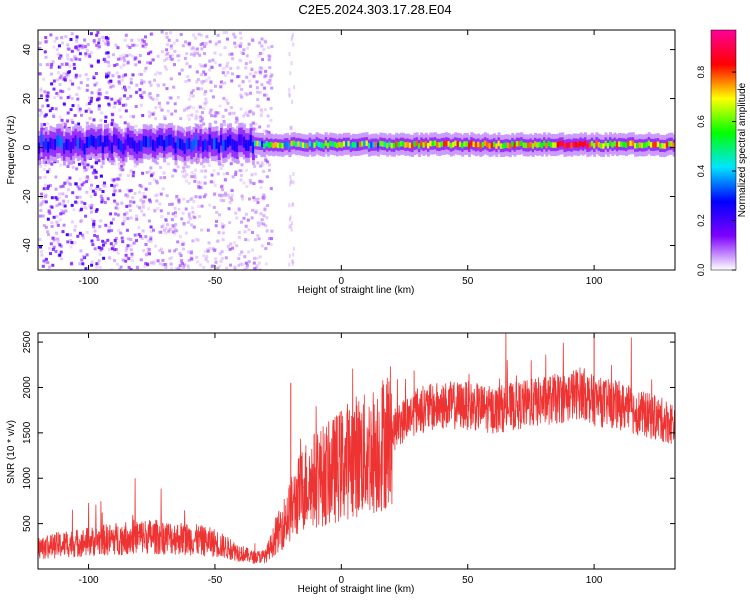 This screenshot has width=750, height=605. Describe the element at coordinates (27, 342) in the screenshot. I see `snr-y-tick-label: 2500` at that location.